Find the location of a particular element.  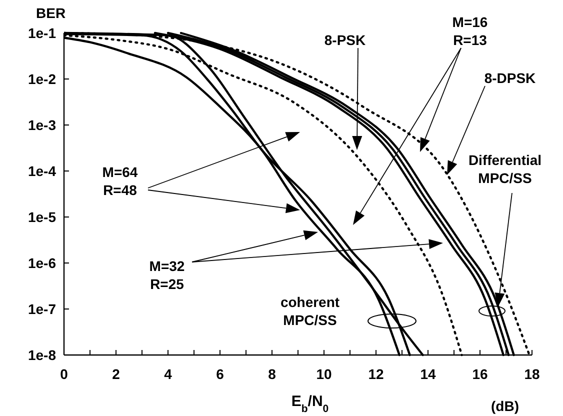

annotation: M=32 R=25 is located at coordinates (167, 275).